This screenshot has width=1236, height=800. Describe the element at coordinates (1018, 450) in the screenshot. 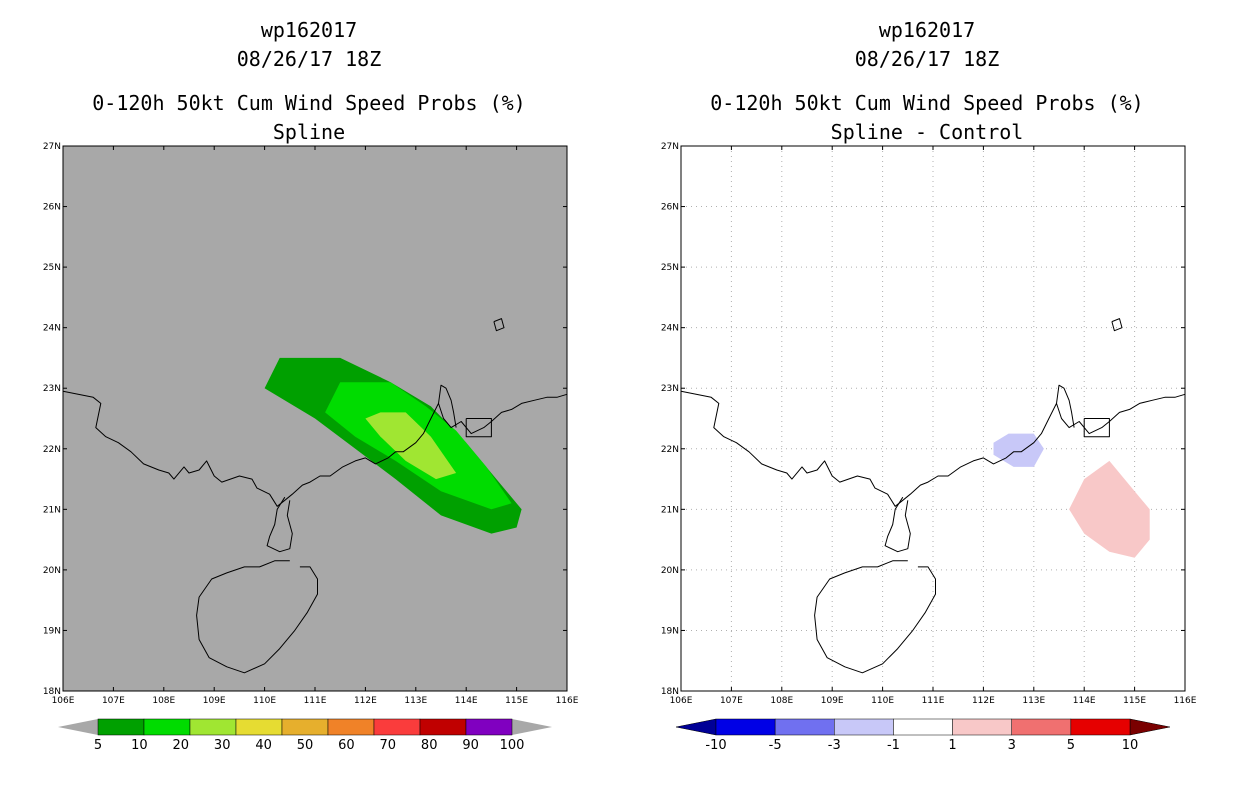

I see `contour-level--1` at that location.